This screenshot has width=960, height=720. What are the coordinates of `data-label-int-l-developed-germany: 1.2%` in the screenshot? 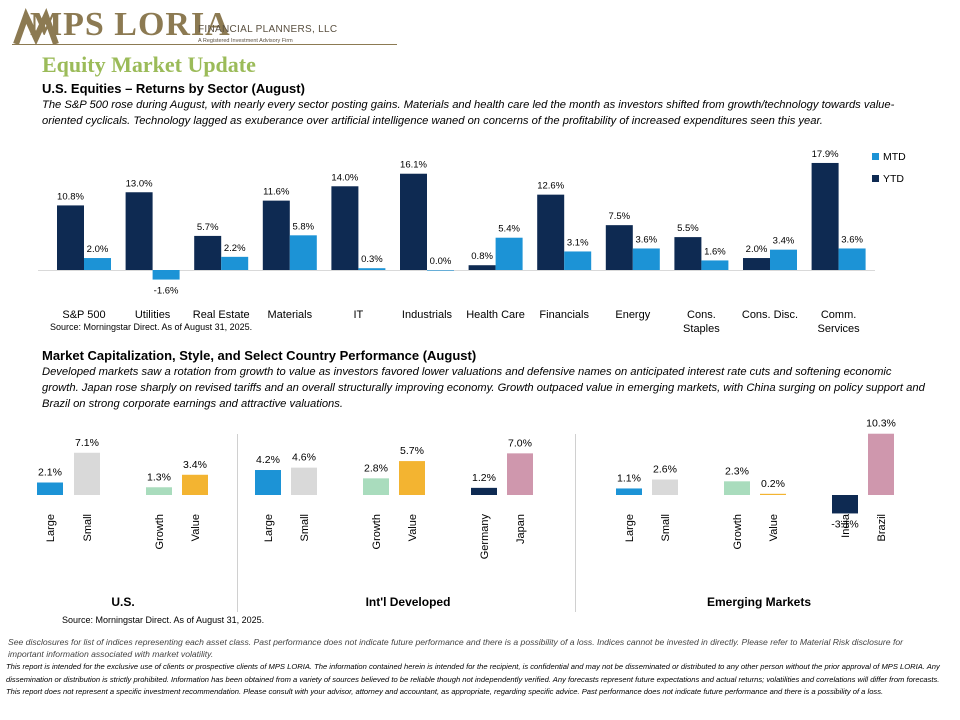 It's located at (484, 478).